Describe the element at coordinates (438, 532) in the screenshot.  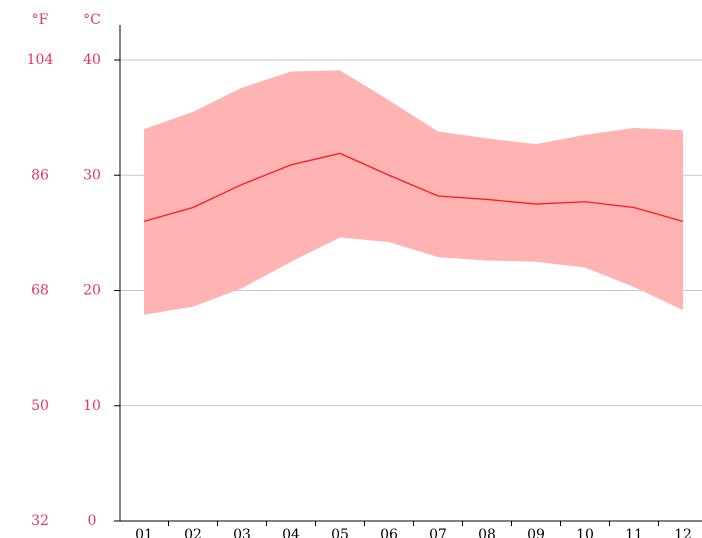
I see `x-tick-label: 07` at that location.